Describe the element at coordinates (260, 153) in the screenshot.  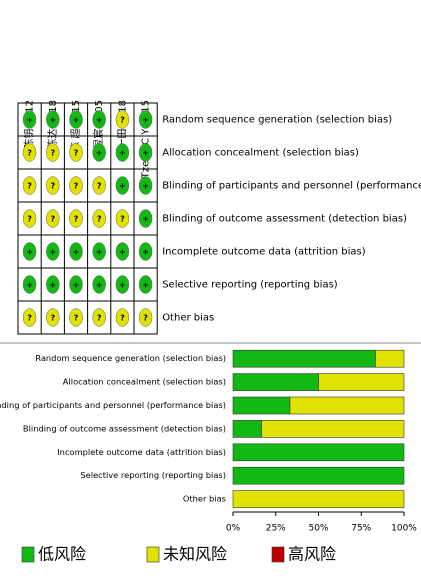
I see `domain-label: Allocation concealment (selection bias)` at that location.